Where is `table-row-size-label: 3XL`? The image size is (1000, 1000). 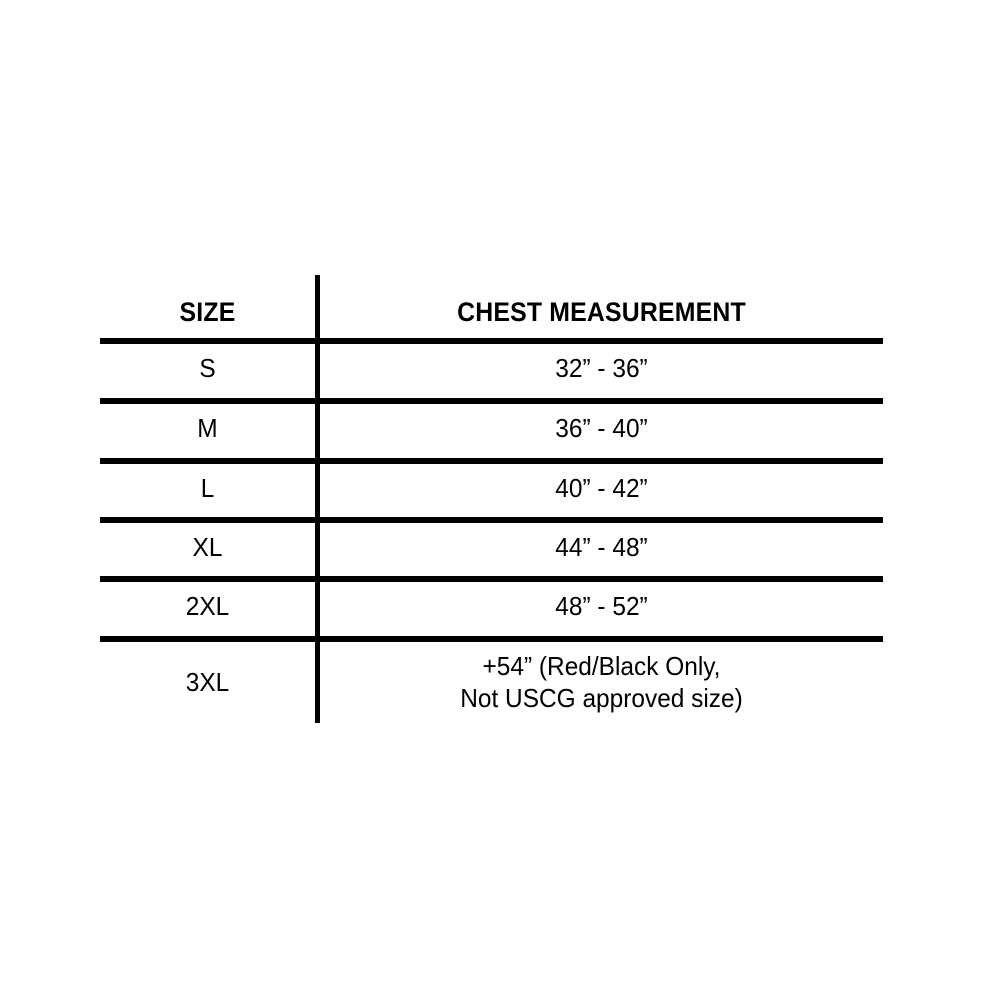
table-row-size-label: 3XL is located at coordinates (207, 681).